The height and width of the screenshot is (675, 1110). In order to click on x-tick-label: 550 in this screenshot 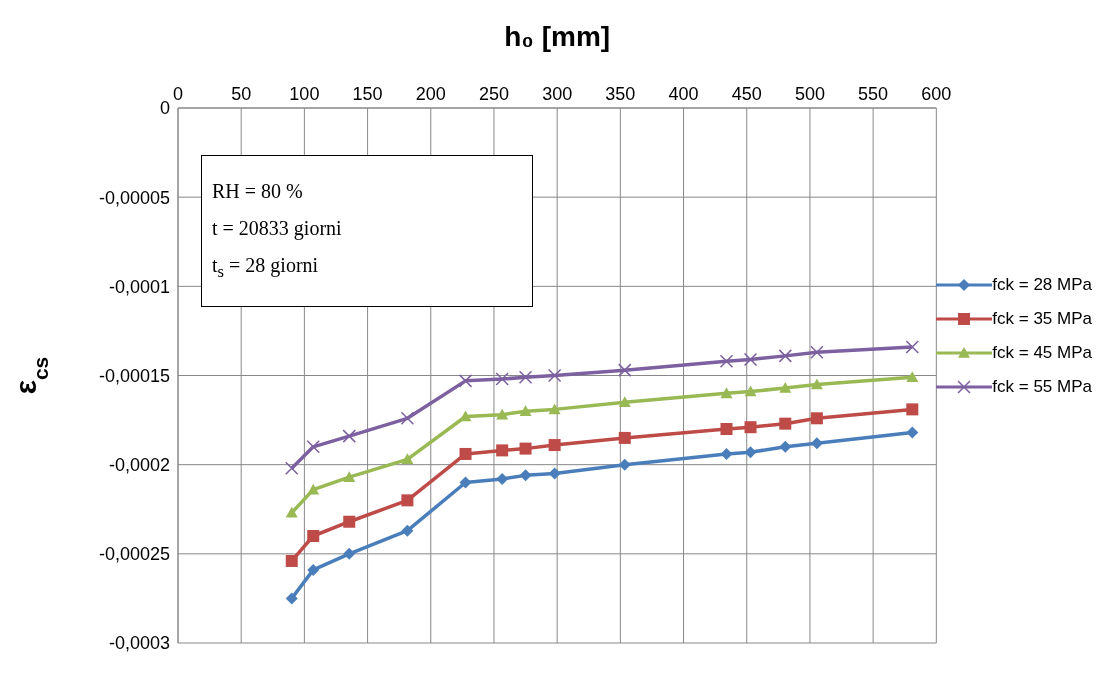, I will do `click(873, 94)`.